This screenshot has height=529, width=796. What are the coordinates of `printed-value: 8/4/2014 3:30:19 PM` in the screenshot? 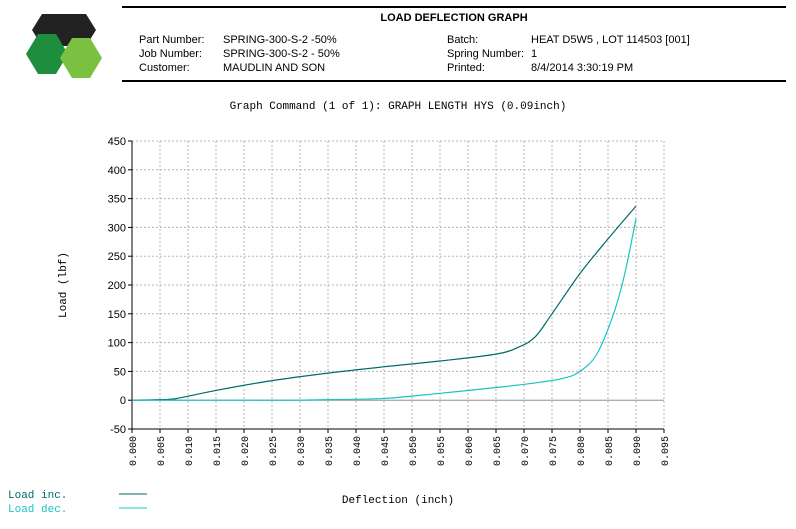 It's located at (582, 68).